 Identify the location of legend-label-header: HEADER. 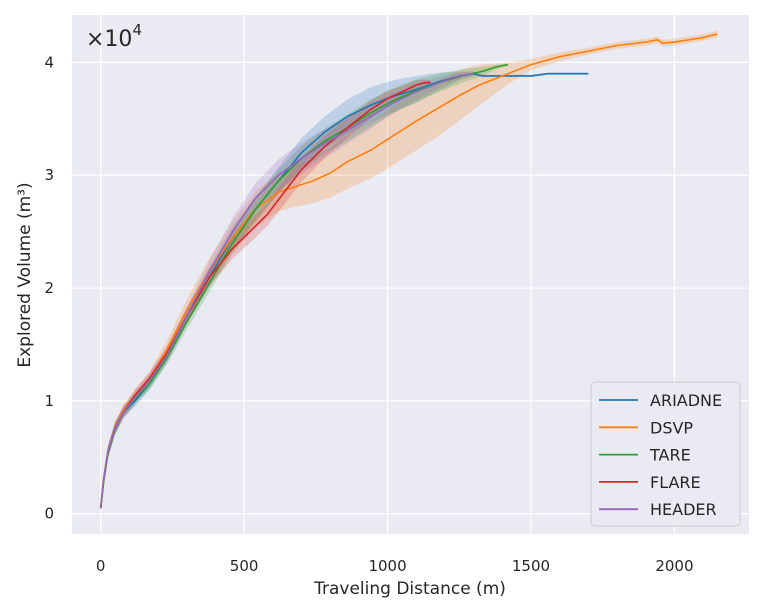
(683, 509).